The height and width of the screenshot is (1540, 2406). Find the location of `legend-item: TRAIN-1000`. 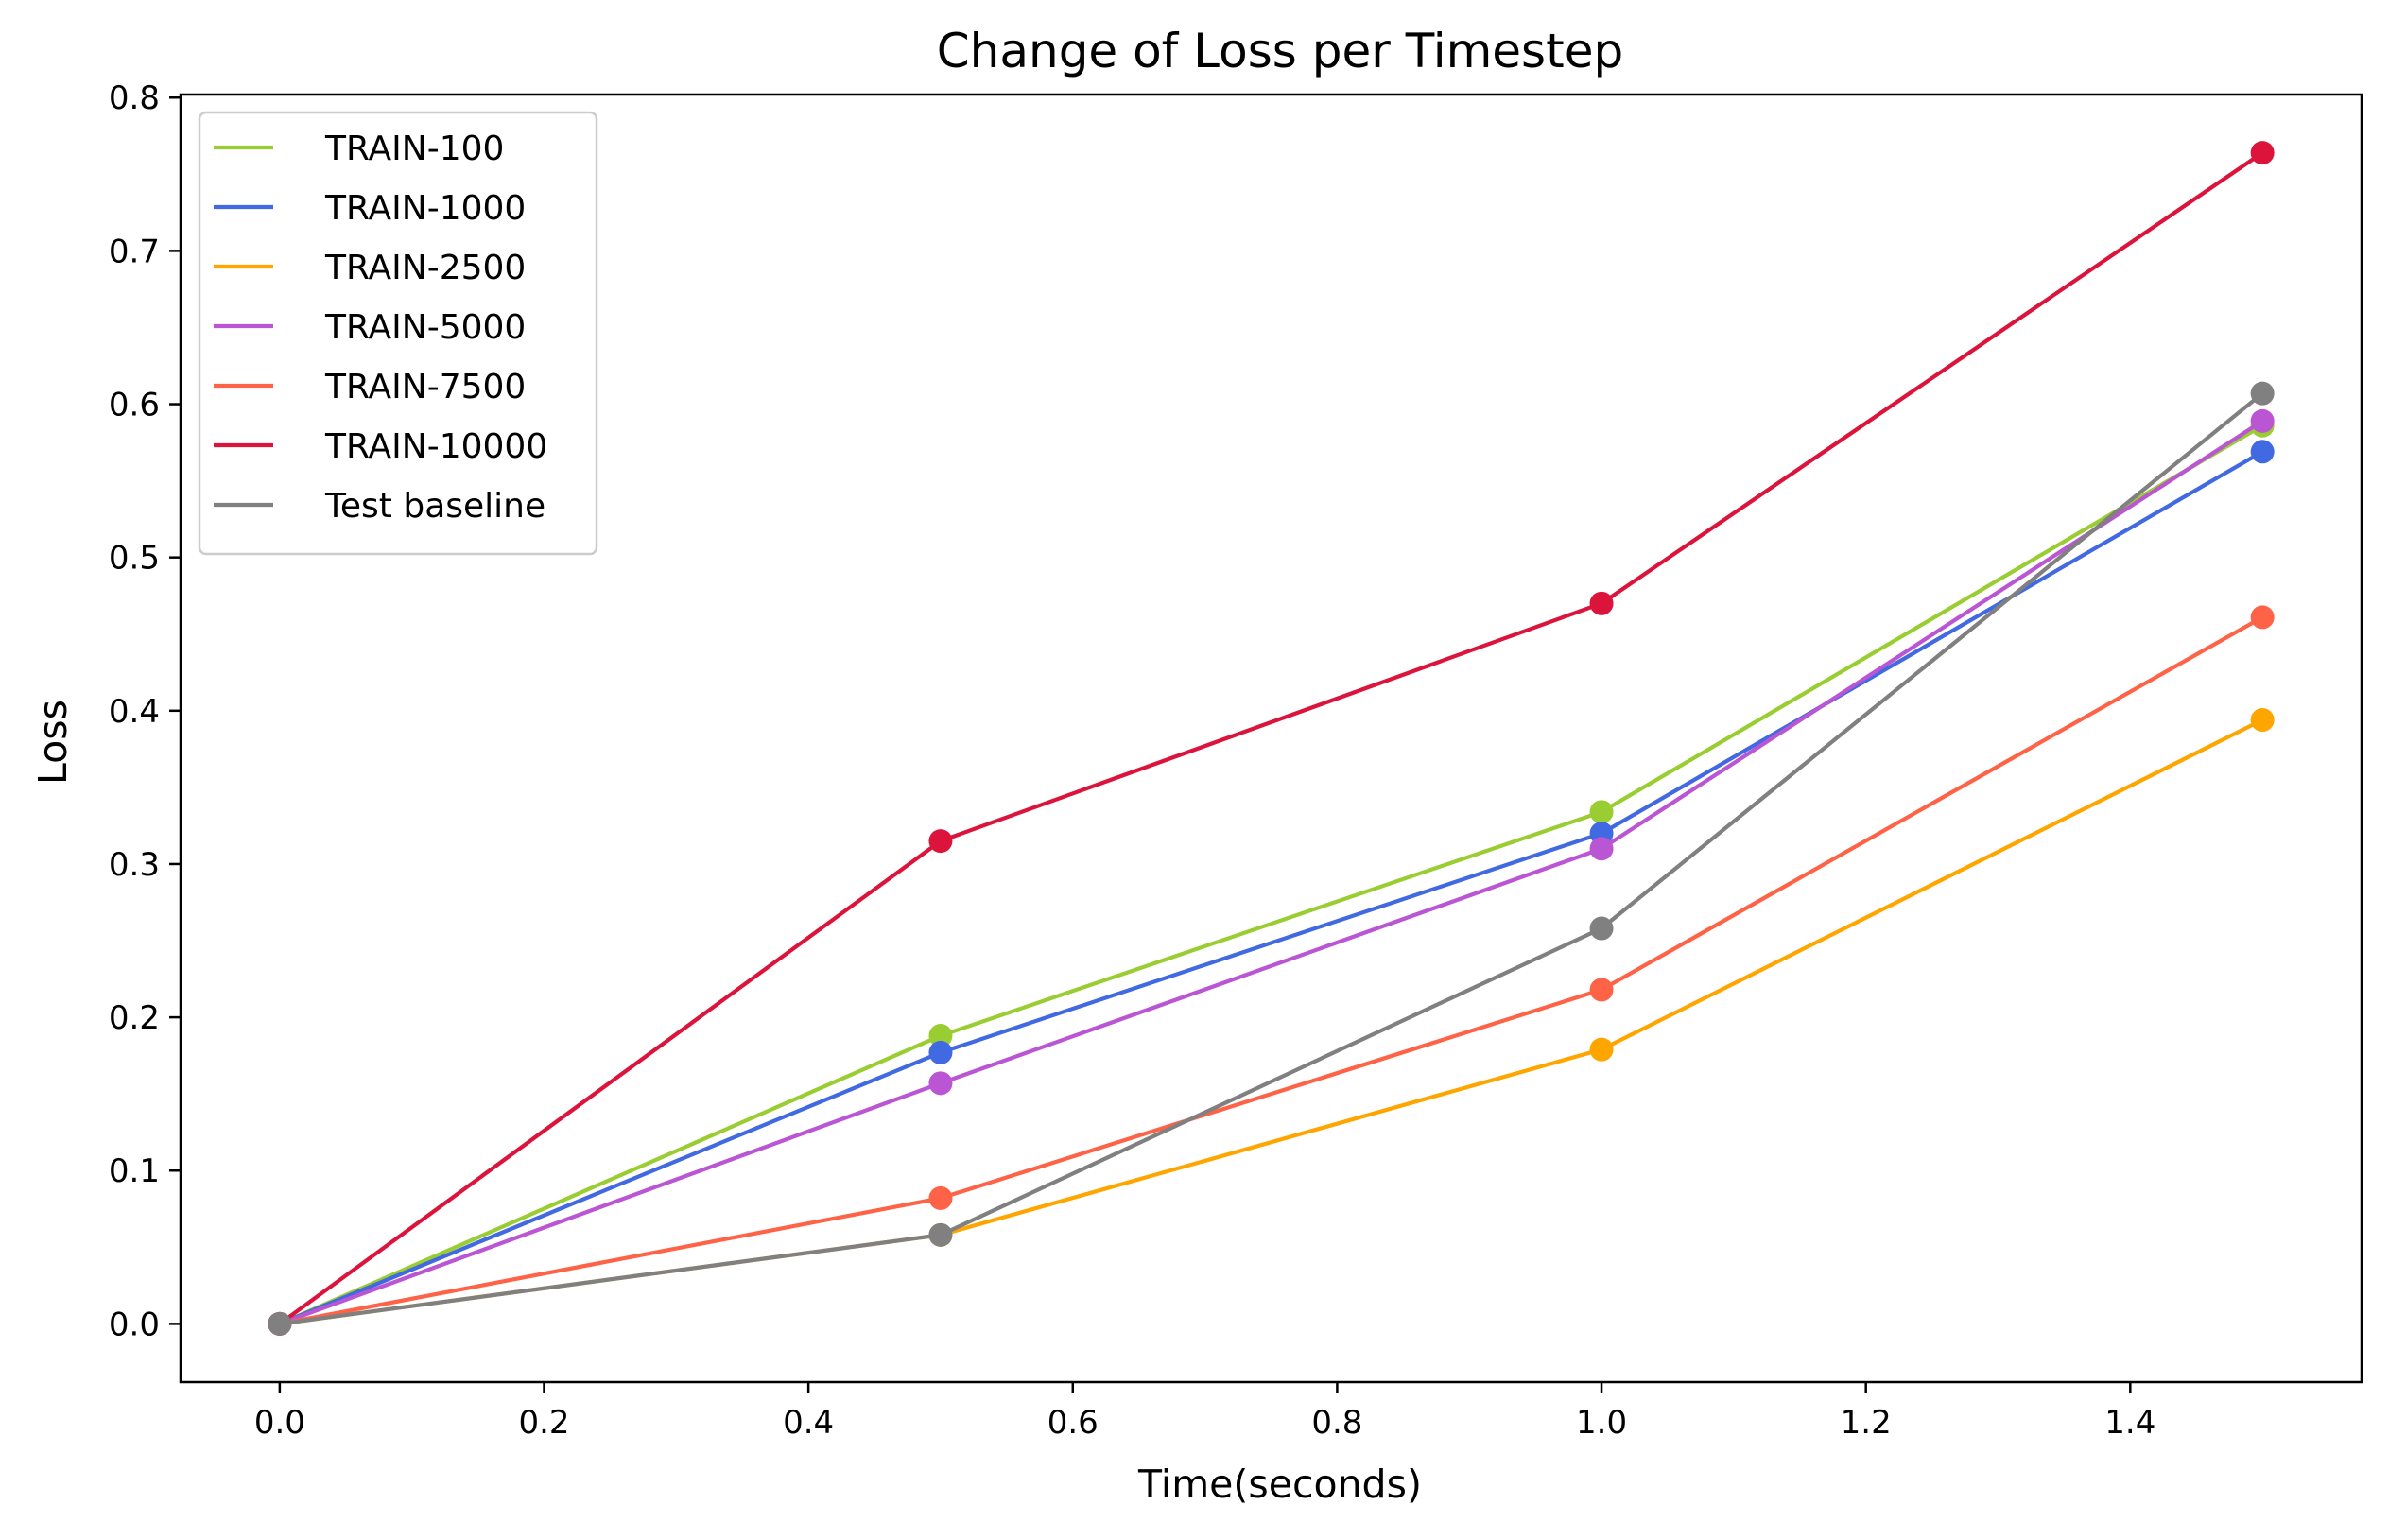

legend-item: TRAIN-1000 is located at coordinates (370, 208).